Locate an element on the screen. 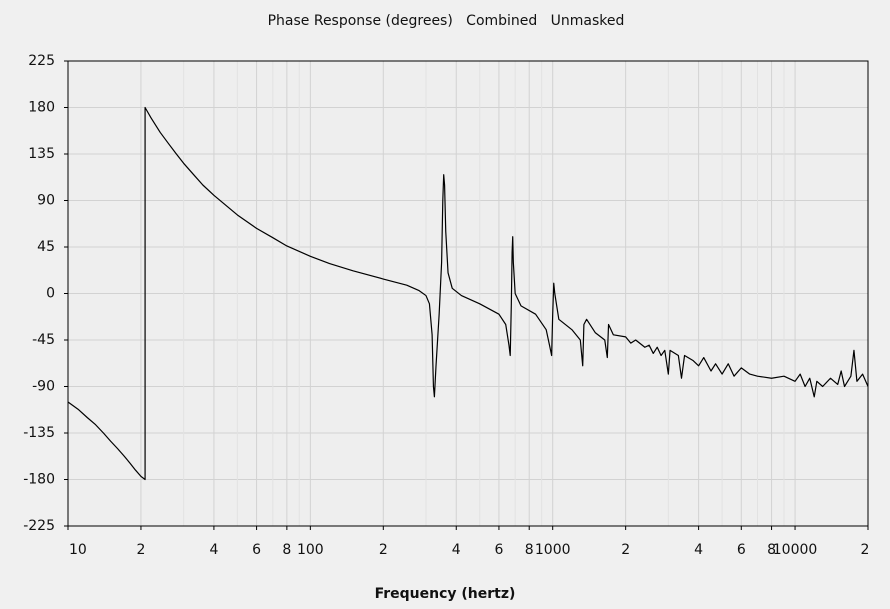 The width and height of the screenshot is (890, 609). y-tick-label: -180 is located at coordinates (39, 480).